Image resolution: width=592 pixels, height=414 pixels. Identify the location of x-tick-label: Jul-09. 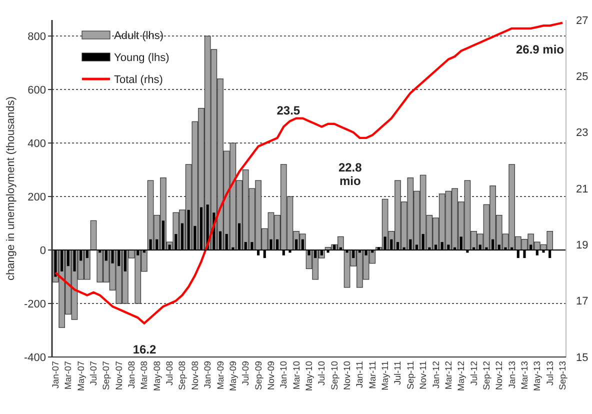
(245, 373).